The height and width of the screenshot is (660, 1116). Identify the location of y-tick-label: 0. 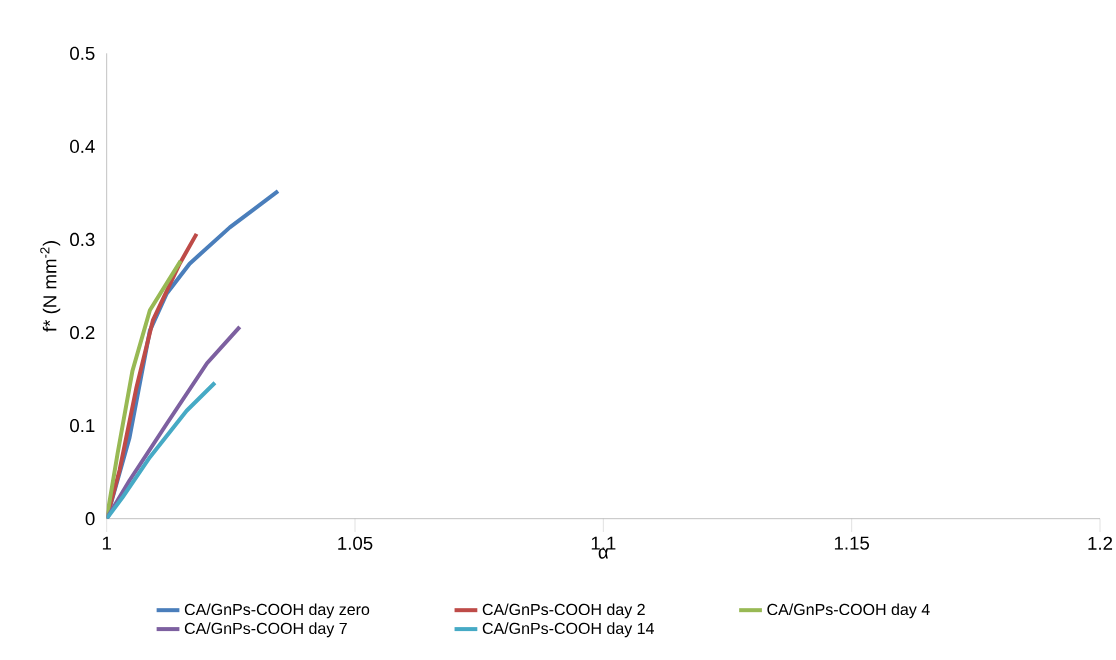
(90, 519).